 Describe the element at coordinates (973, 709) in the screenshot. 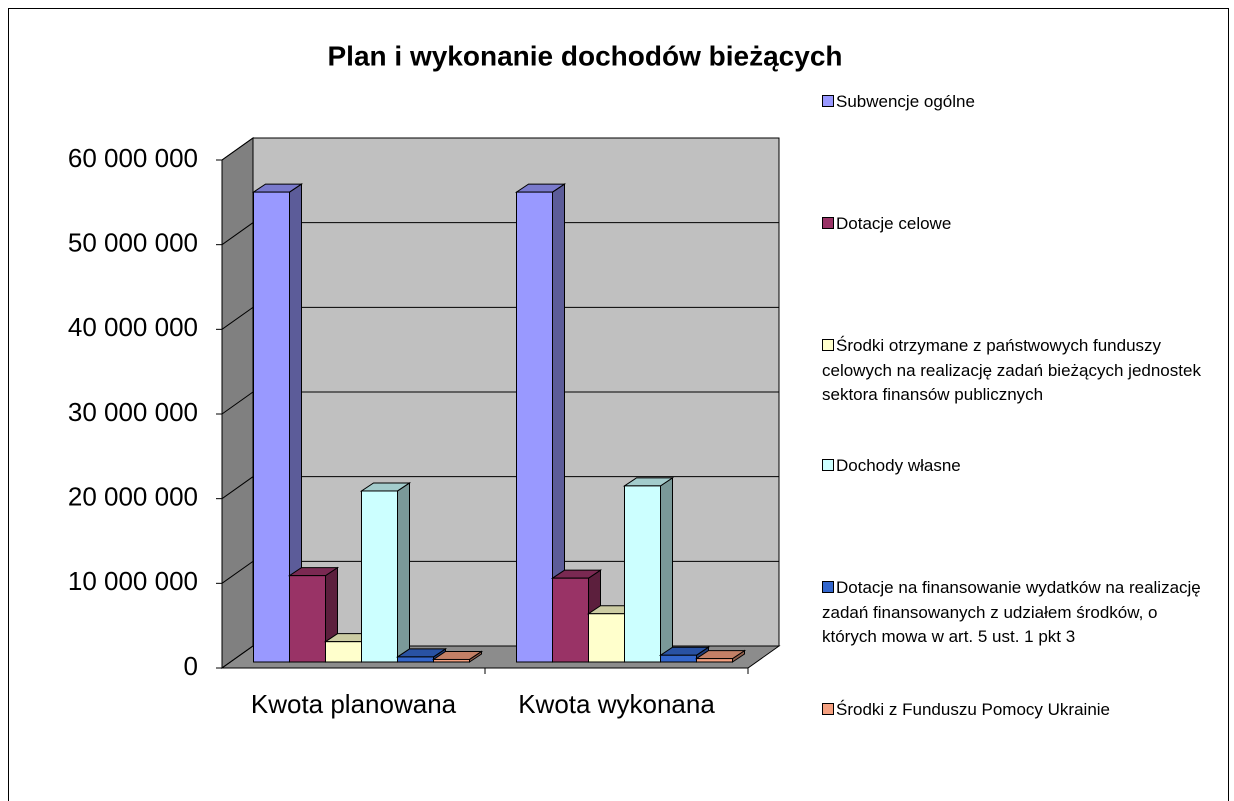

I see `legend-label: Środki z Funduszu Pomocy Ukrainie` at that location.